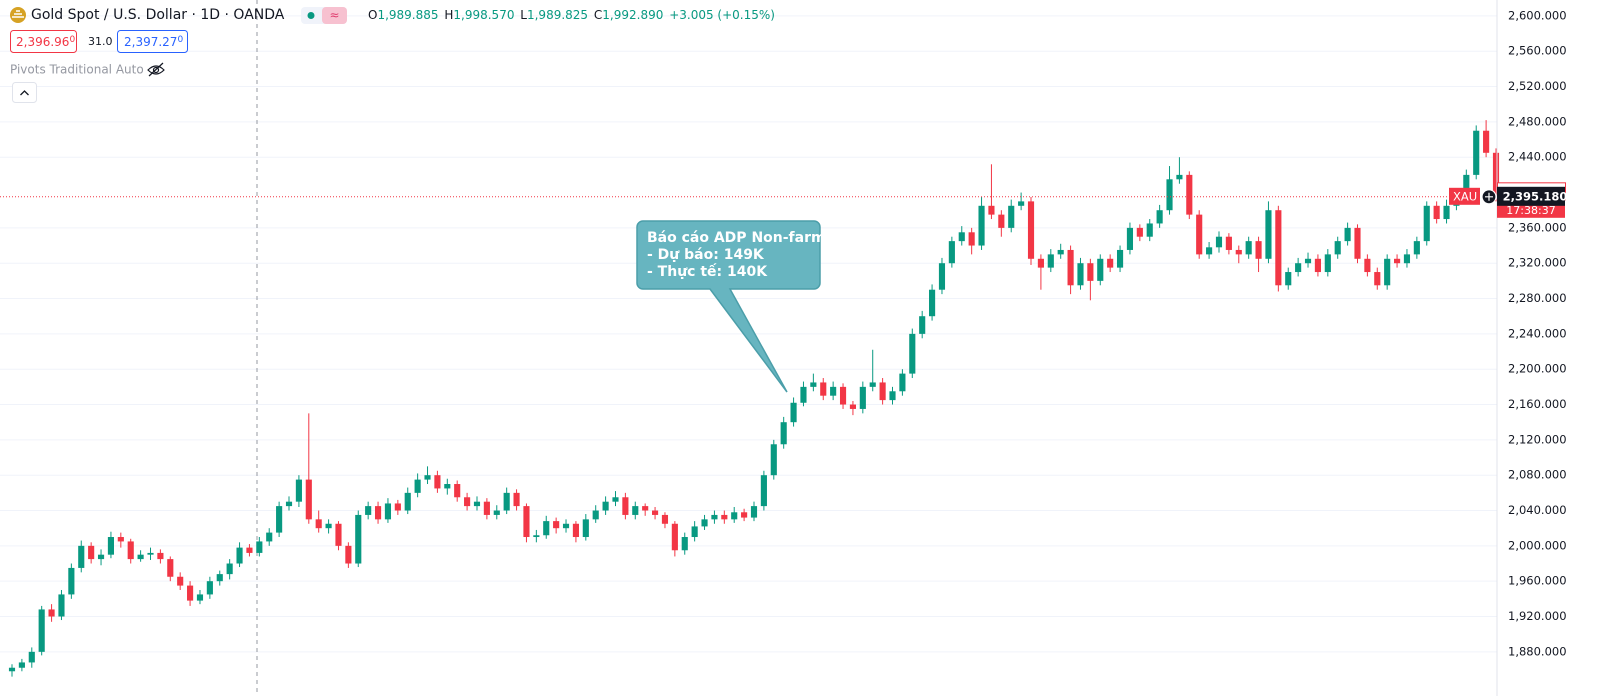  Describe the element at coordinates (180, 40) in the screenshot. I see `ask-pip: 0` at that location.